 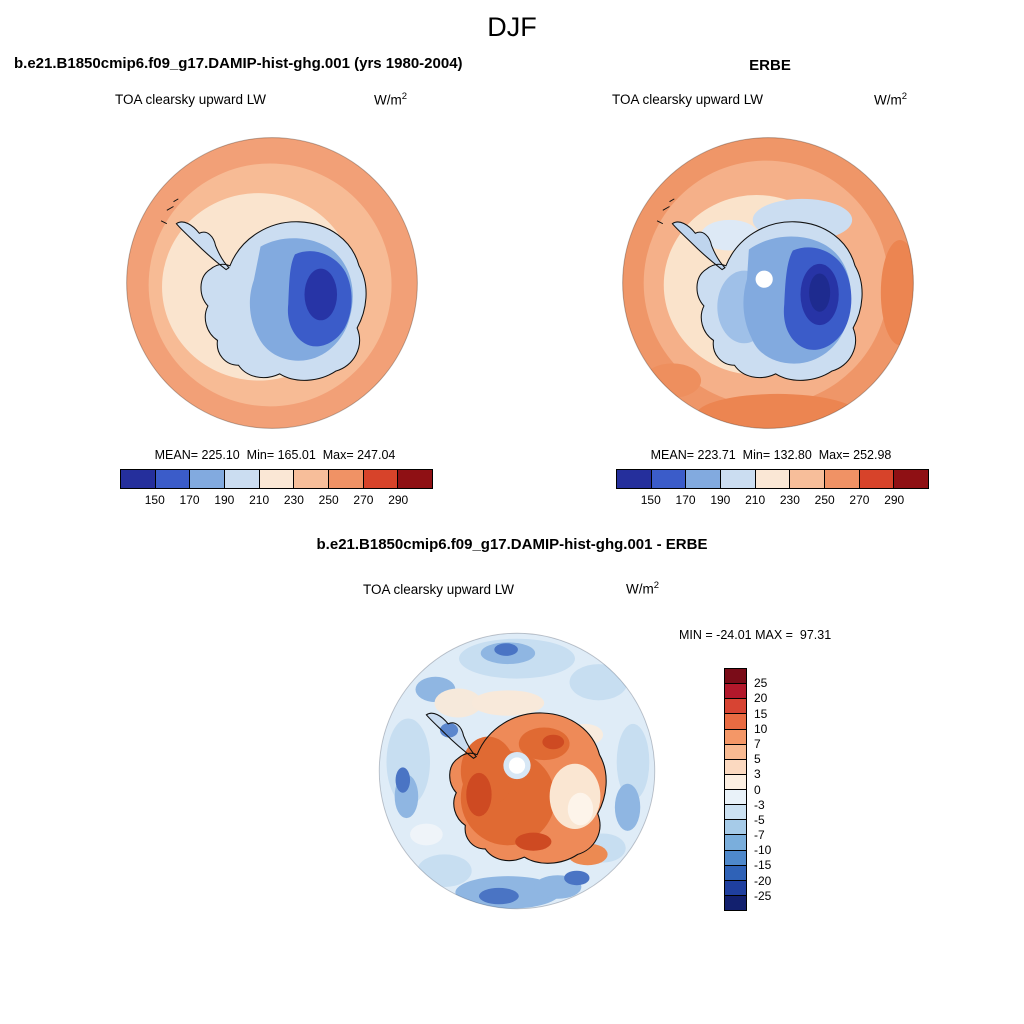 I want to click on colorbar-tick-label: -25, so click(x=763, y=895).